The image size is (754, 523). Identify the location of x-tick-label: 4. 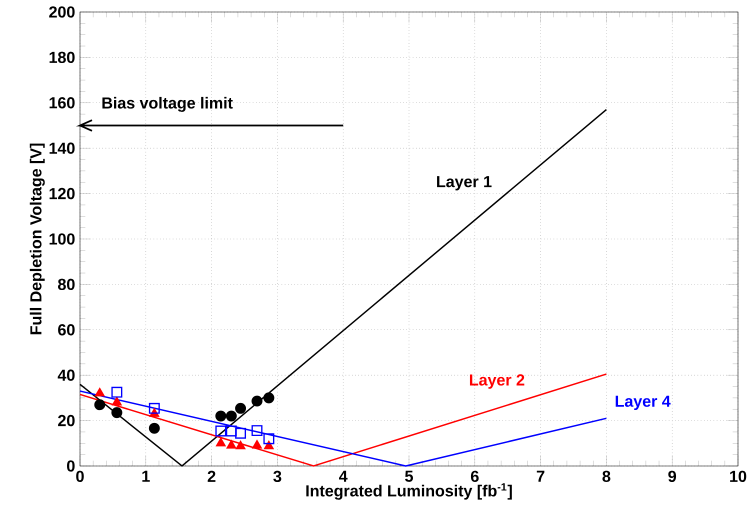
(343, 476).